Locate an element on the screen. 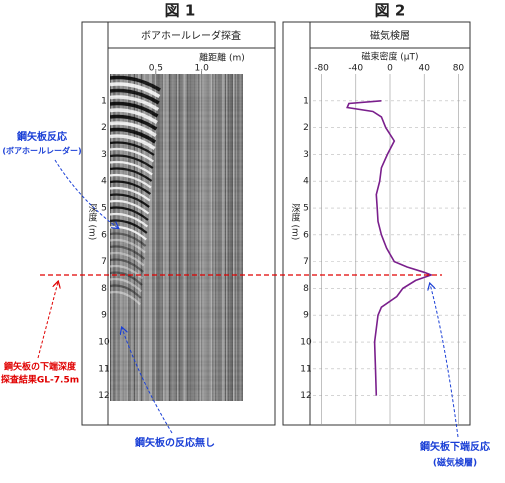 The image size is (505, 483). y-tick-label: 6 is located at coordinates (306, 235).